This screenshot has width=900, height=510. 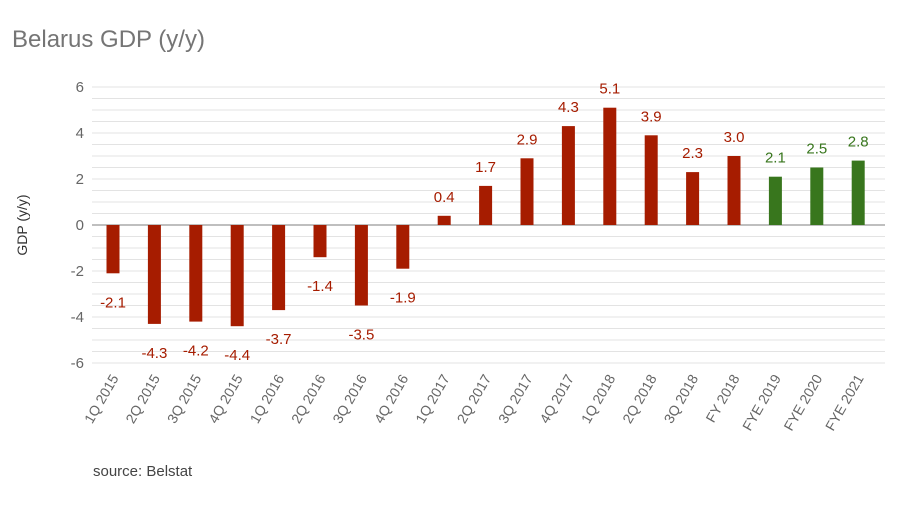 I want to click on y-tick-label: 2, so click(x=80, y=179).